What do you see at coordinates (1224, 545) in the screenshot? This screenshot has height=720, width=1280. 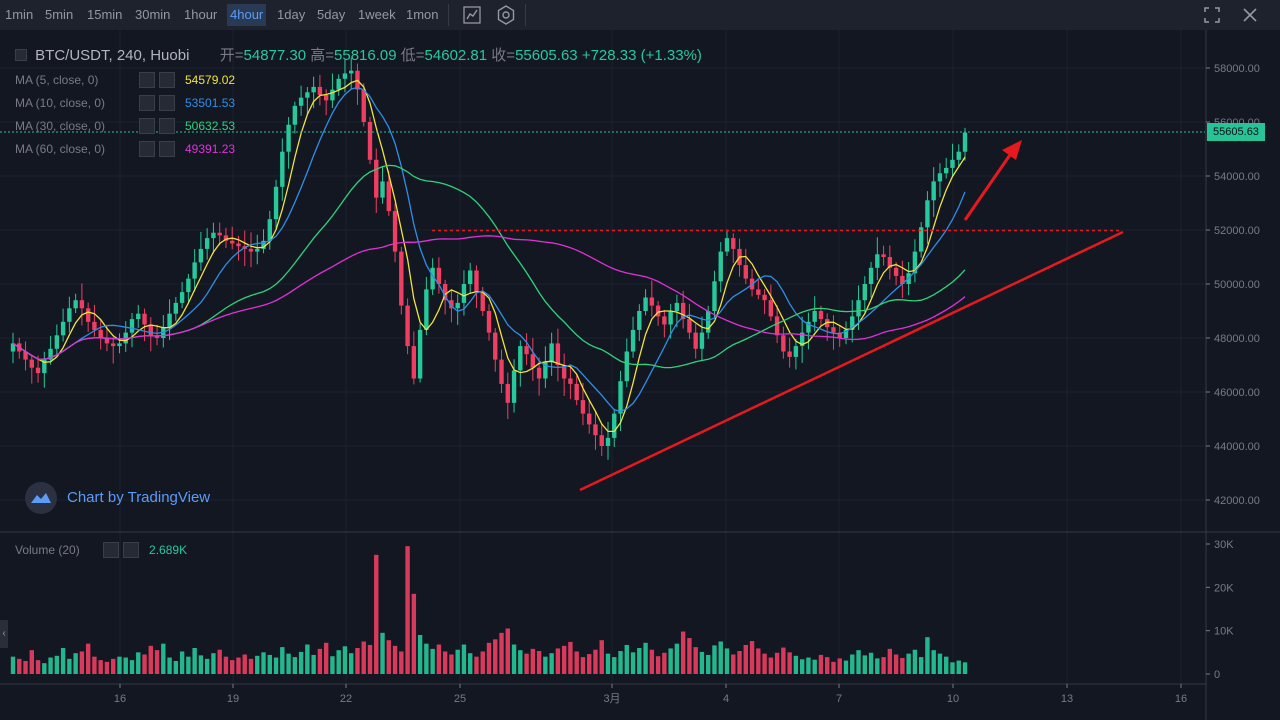 I see `volume-tick-label: 30K` at bounding box center [1224, 545].